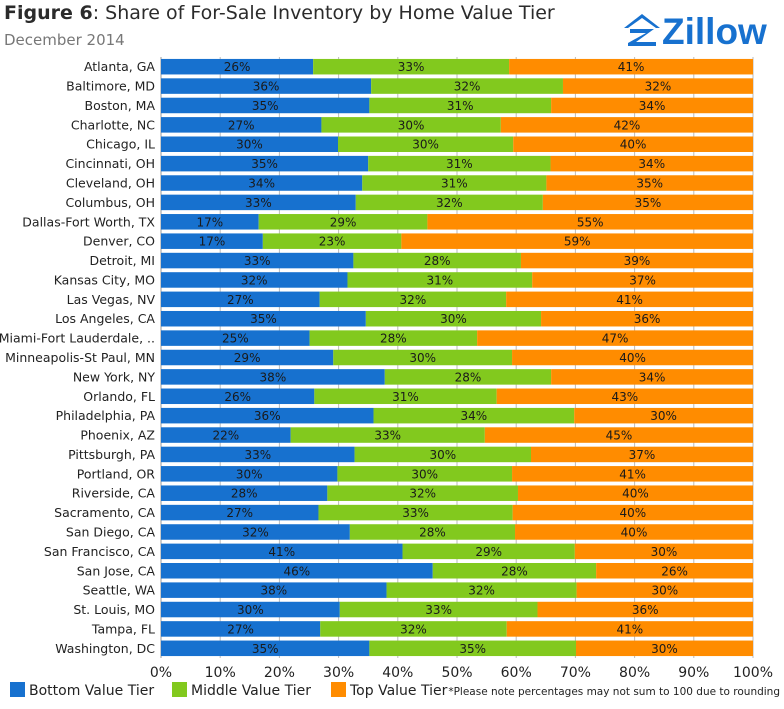 This screenshot has width=784, height=709. Describe the element at coordinates (110, 202) in the screenshot. I see `category-label: Columbus, OH` at that location.